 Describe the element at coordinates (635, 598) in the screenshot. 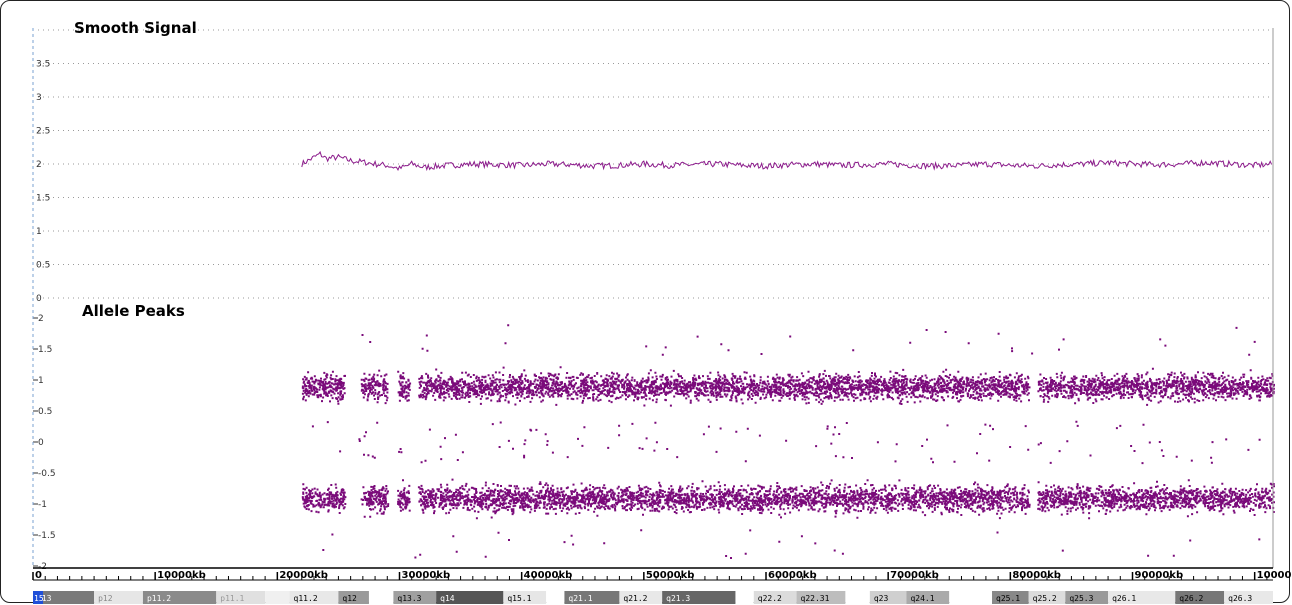

I see `ideogram-band-label: q21.2` at that location.